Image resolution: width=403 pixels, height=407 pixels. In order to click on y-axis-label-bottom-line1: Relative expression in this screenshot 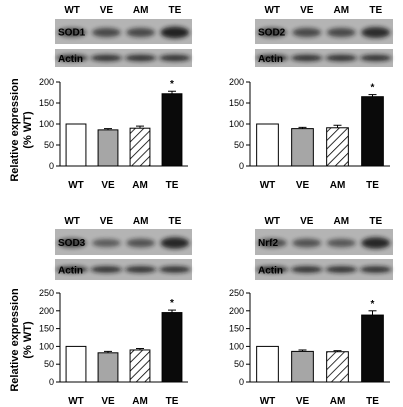, I will do `click(15, 340)`.